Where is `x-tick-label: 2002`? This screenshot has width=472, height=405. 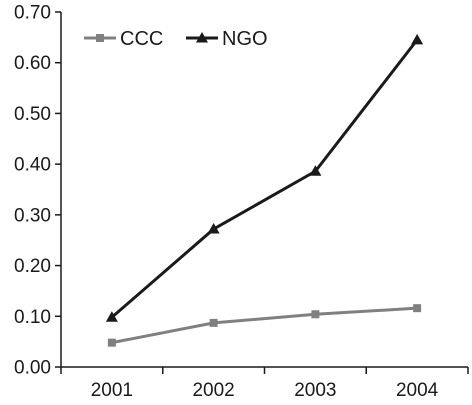 x-tick-label: 2002 is located at coordinates (213, 390).